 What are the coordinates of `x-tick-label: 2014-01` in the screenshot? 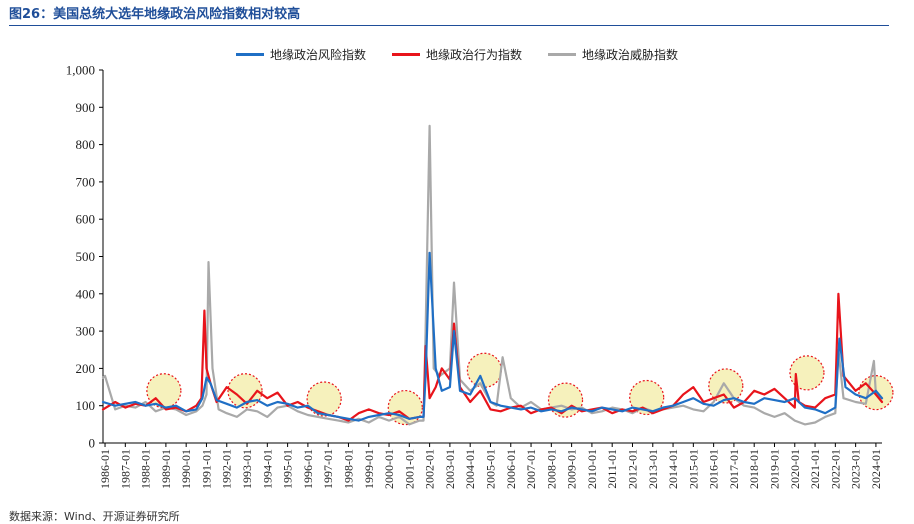 It's located at (673, 469).